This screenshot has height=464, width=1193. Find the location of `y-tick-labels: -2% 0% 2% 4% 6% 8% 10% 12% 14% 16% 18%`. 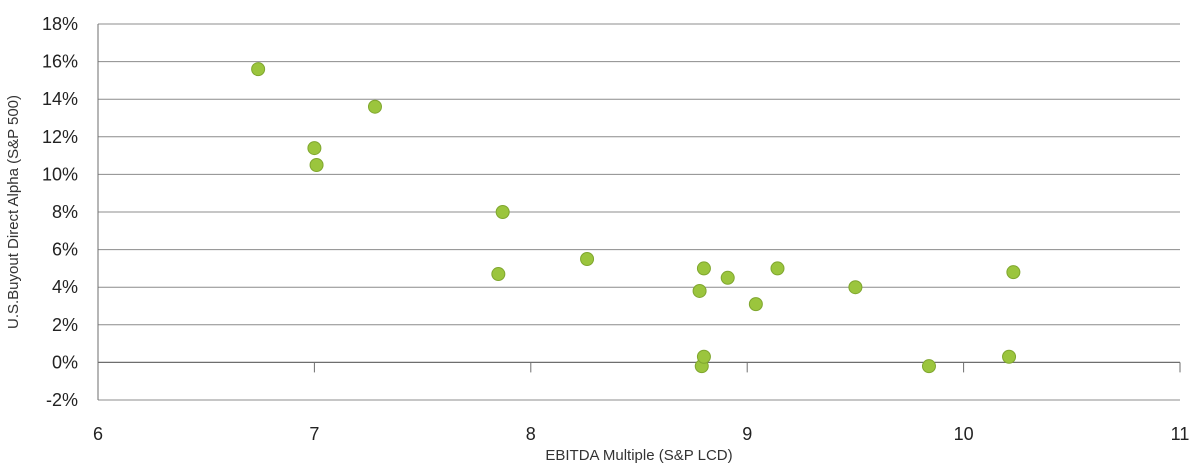

y-tick-labels: -2% 0% 2% 4% 6% 8% 10% 12% 14% 16% 18% is located at coordinates (60, 212).